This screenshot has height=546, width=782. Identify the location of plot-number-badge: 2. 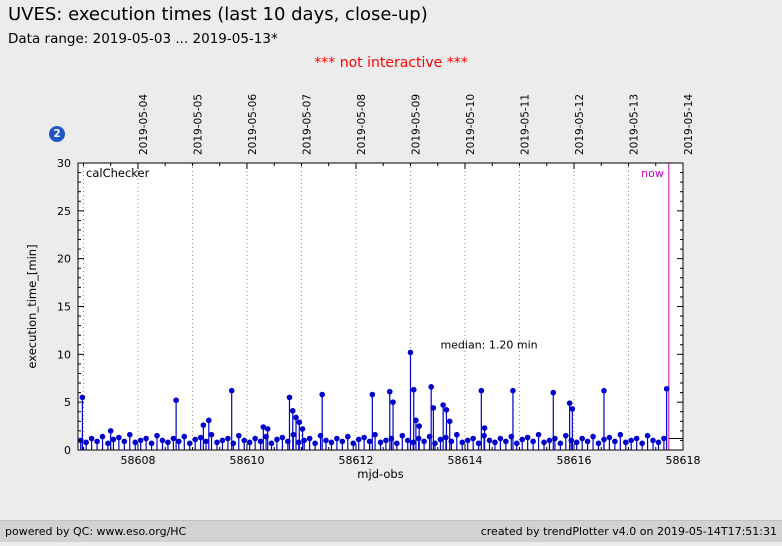
(57, 134).